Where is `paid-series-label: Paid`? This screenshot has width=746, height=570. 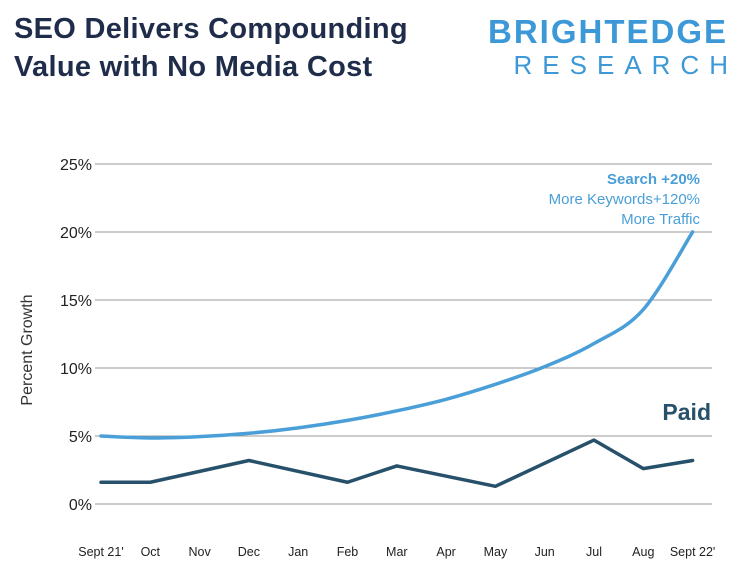
paid-series-label: Paid is located at coordinates (686, 412).